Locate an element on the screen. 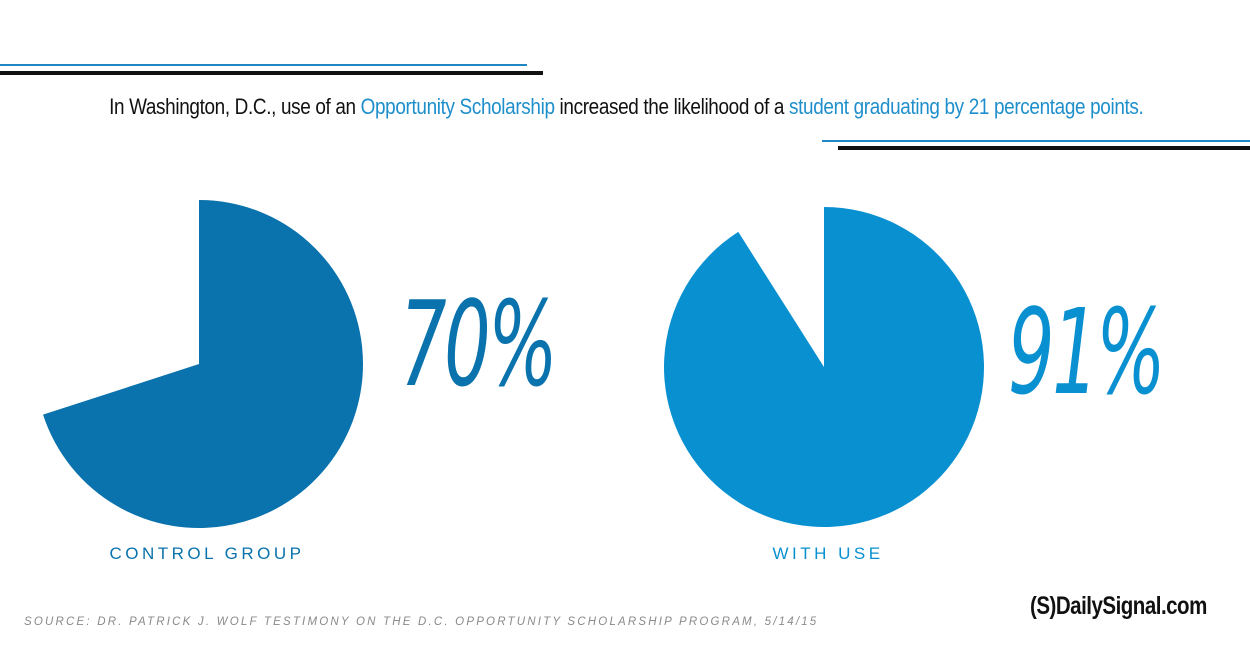 The width and height of the screenshot is (1250, 650). bottom-black-rule is located at coordinates (1044, 148).